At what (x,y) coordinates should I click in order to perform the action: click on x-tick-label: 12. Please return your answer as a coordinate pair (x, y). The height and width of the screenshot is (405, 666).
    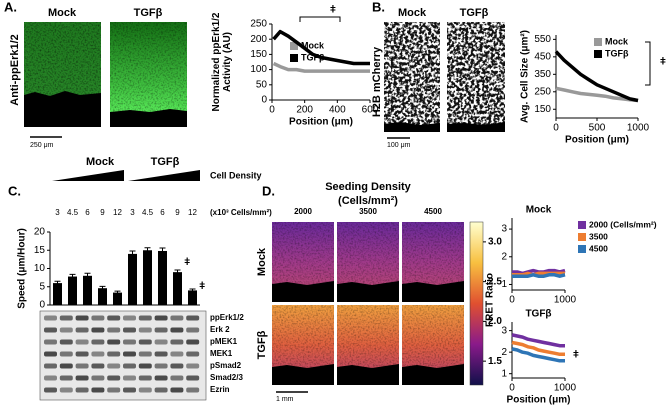
    Looking at the image, I should click on (117, 212).